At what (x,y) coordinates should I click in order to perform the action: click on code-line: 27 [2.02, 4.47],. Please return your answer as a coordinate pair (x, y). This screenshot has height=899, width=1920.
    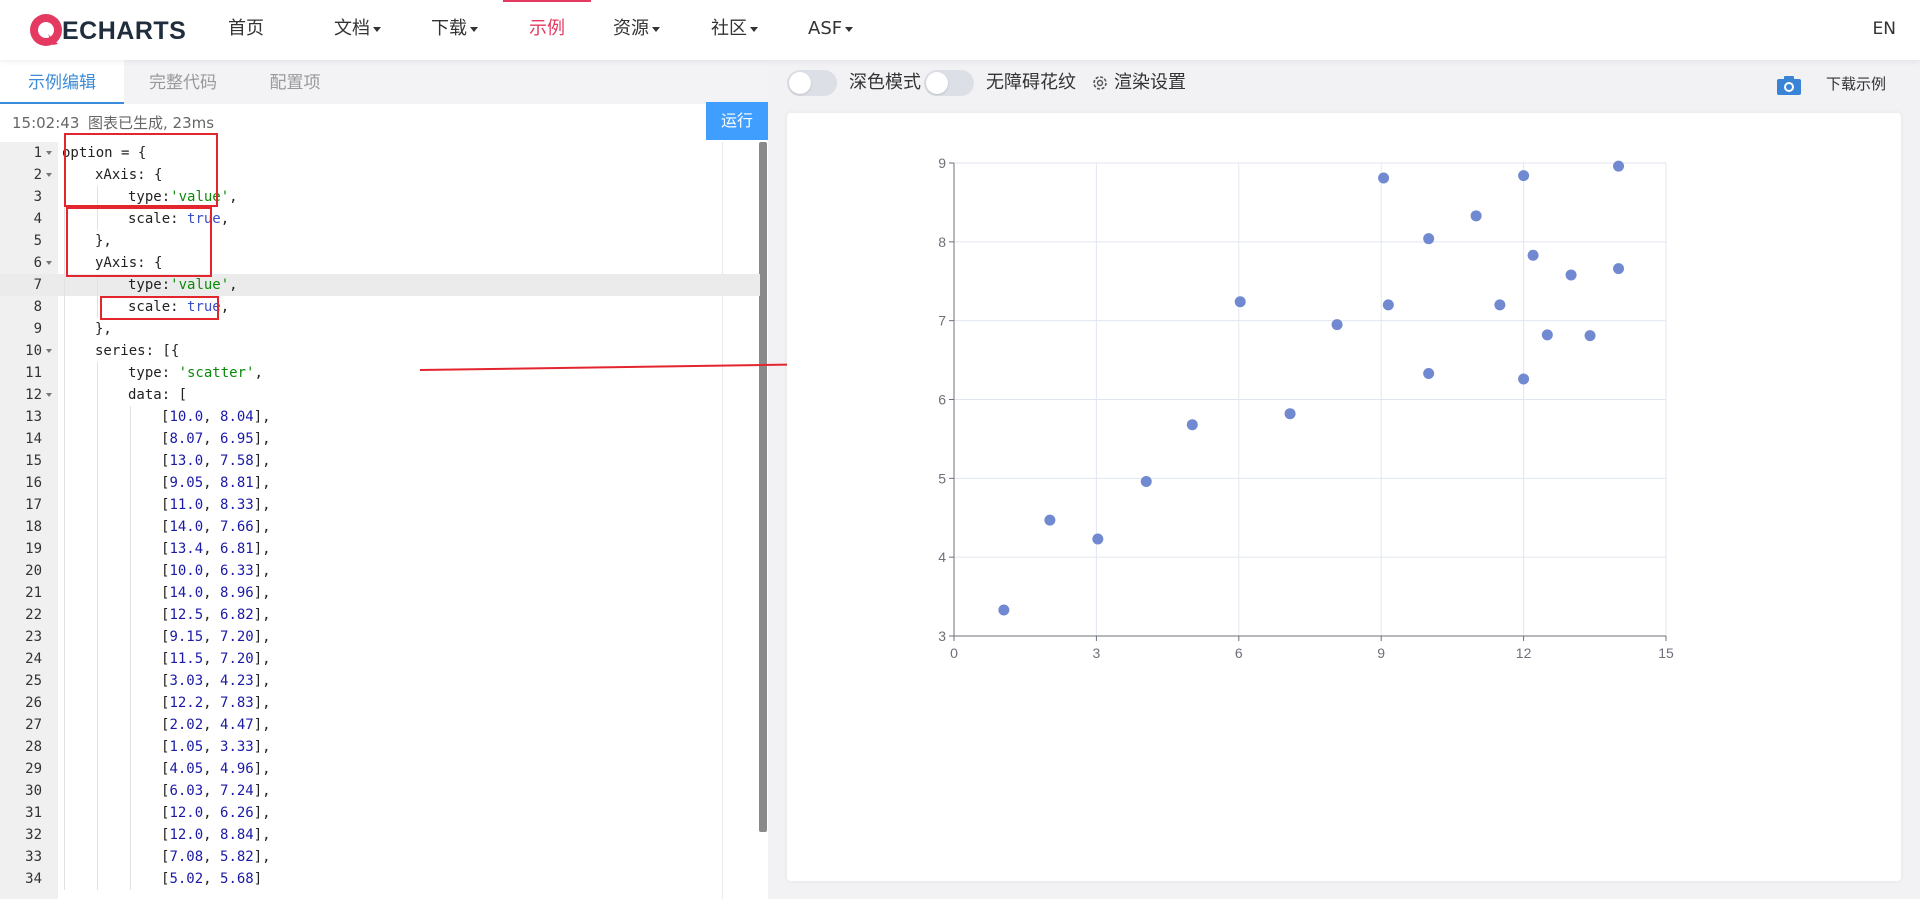
    Looking at the image, I should click on (380, 725).